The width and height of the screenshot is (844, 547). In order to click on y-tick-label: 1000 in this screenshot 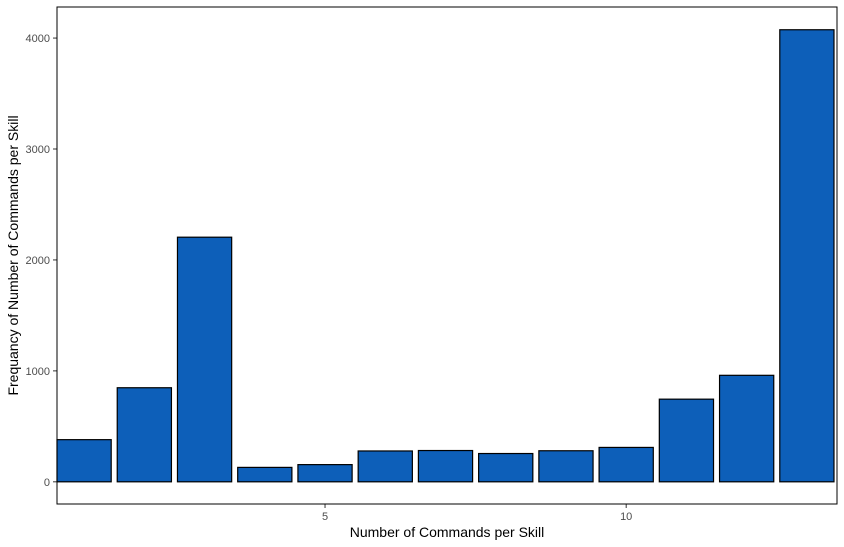, I will do `click(38, 372)`.